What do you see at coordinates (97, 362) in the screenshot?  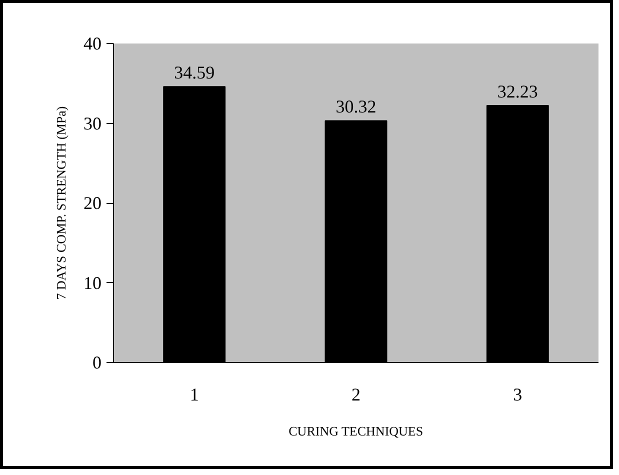 I see `y-tick-label: 0` at bounding box center [97, 362].